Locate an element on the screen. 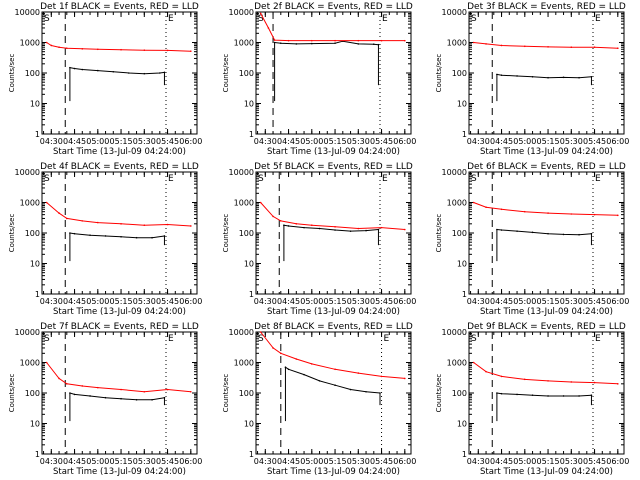 This screenshot has width=640, height=480. plot-title: Det 4f BLACK = Events, RED = LLD is located at coordinates (119, 167).